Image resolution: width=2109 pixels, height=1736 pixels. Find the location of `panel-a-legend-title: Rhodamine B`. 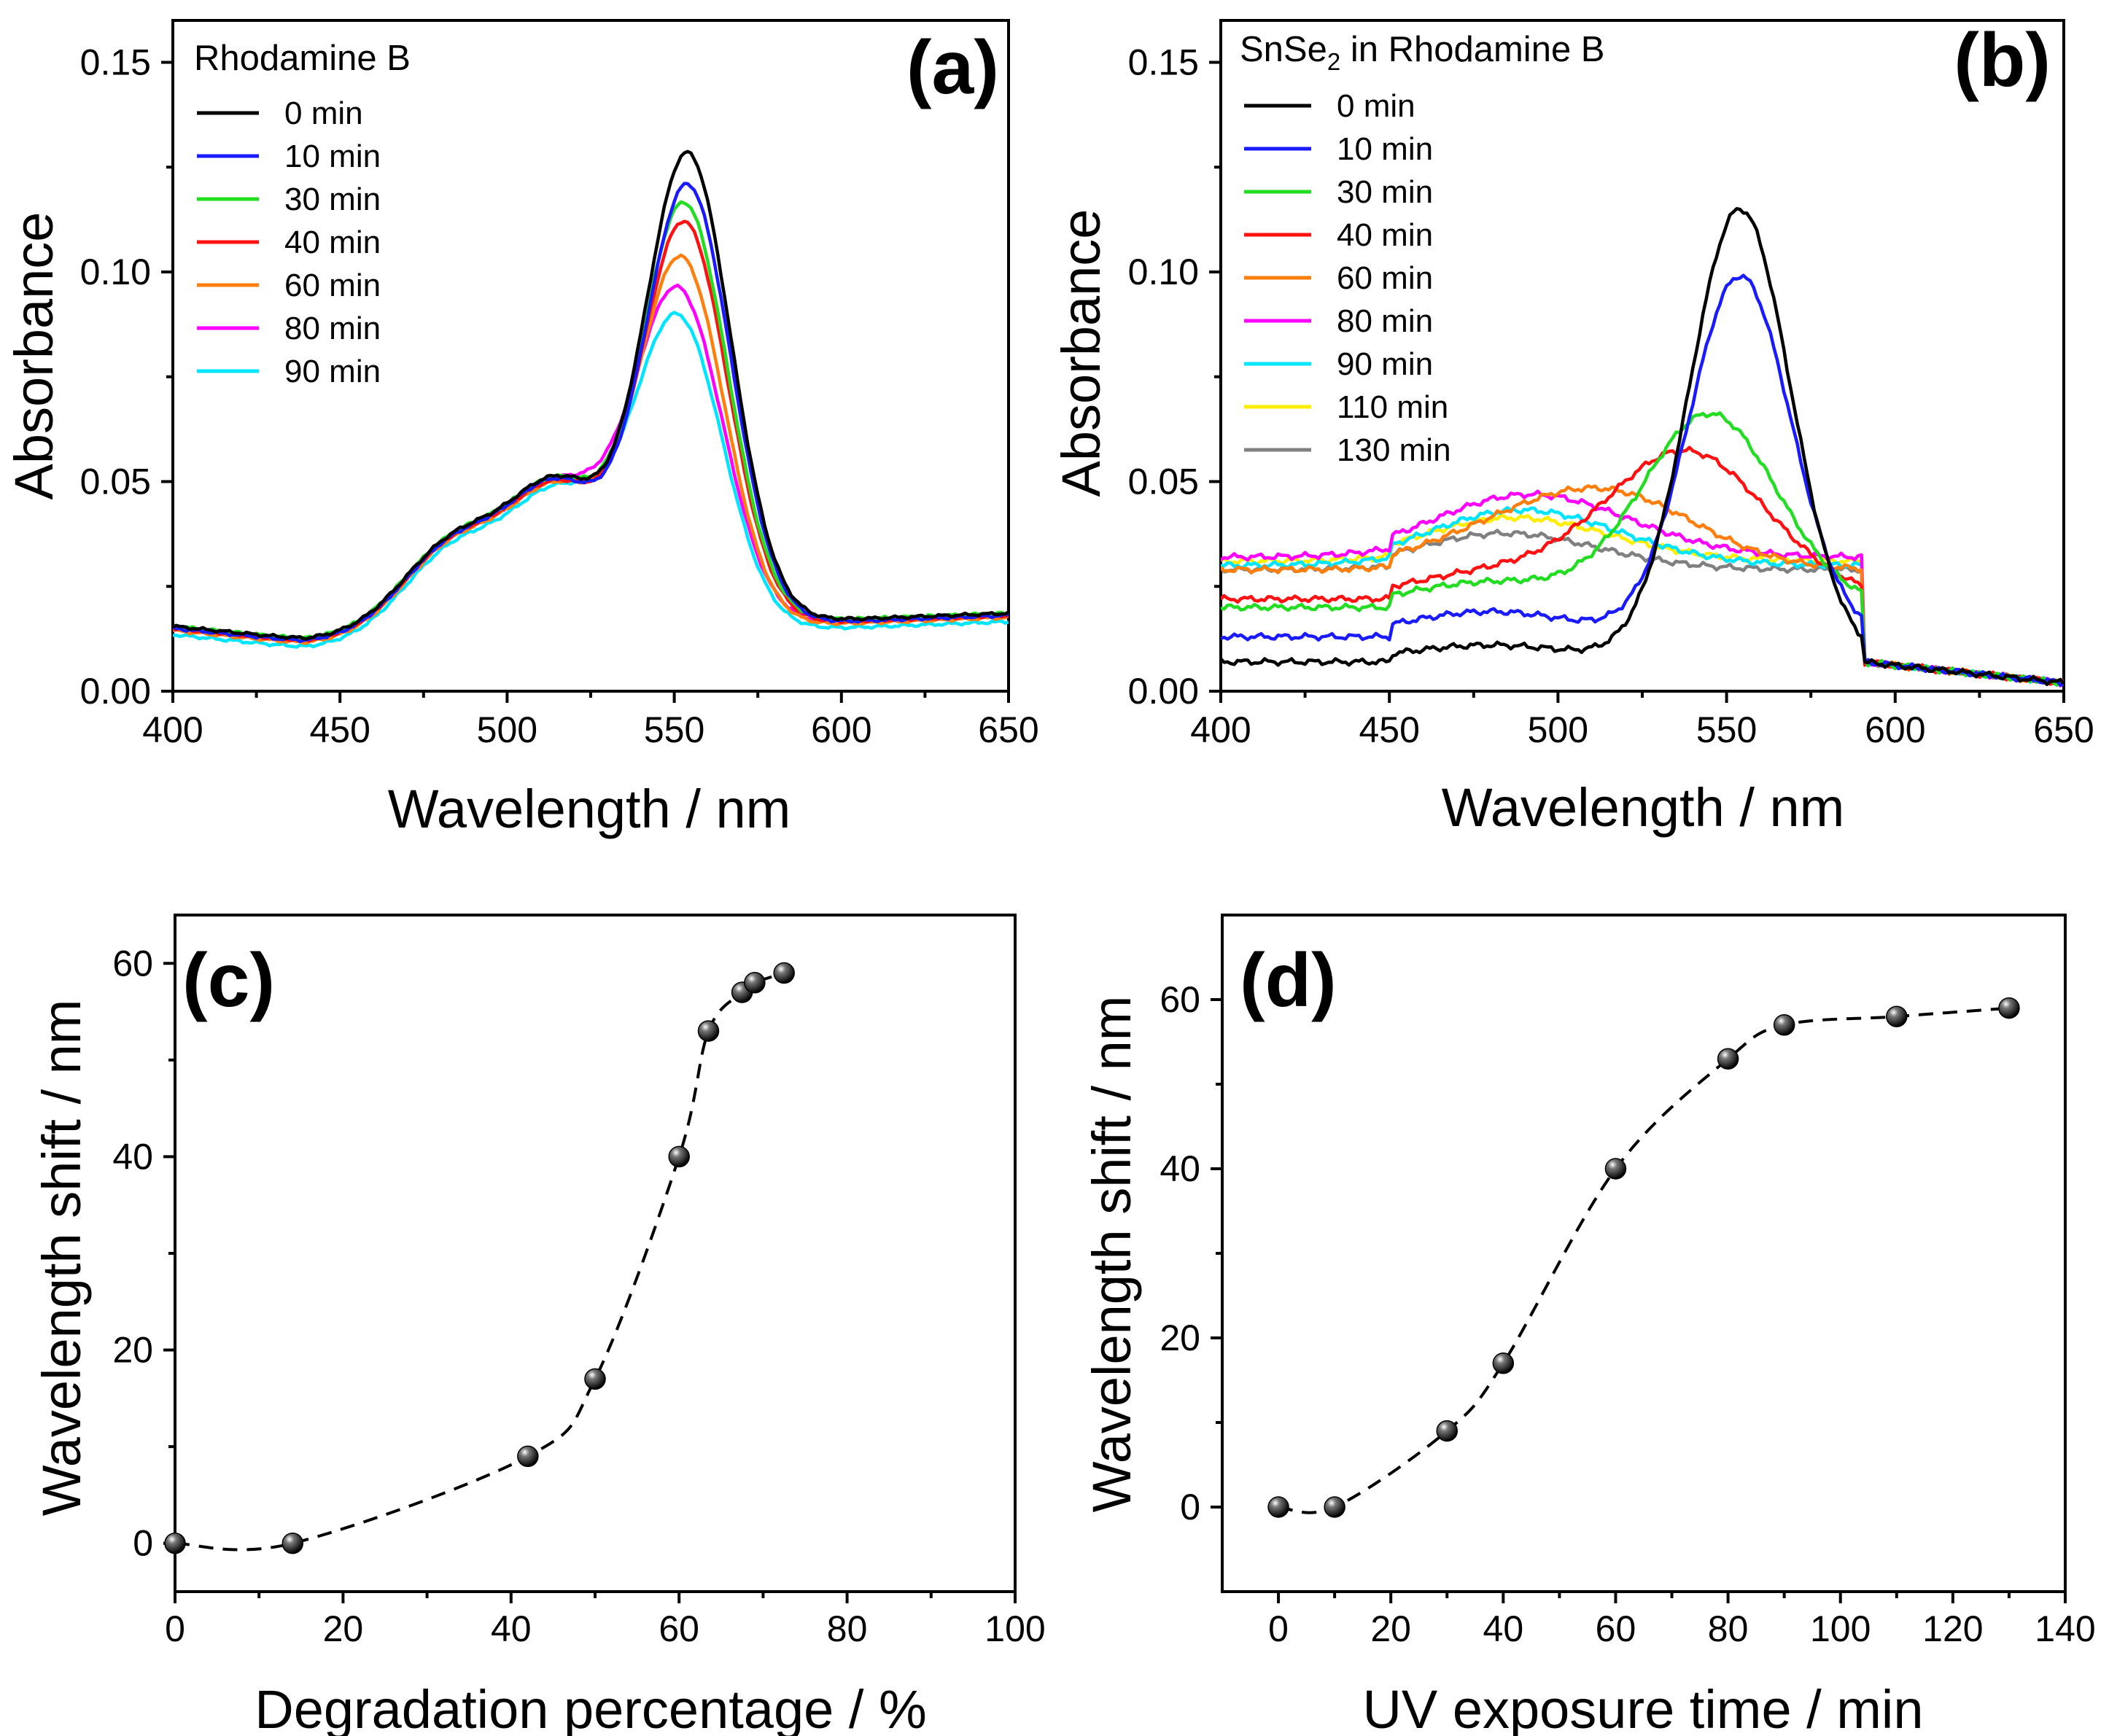

panel-a-legend-title: Rhodamine B is located at coordinates (302, 59).